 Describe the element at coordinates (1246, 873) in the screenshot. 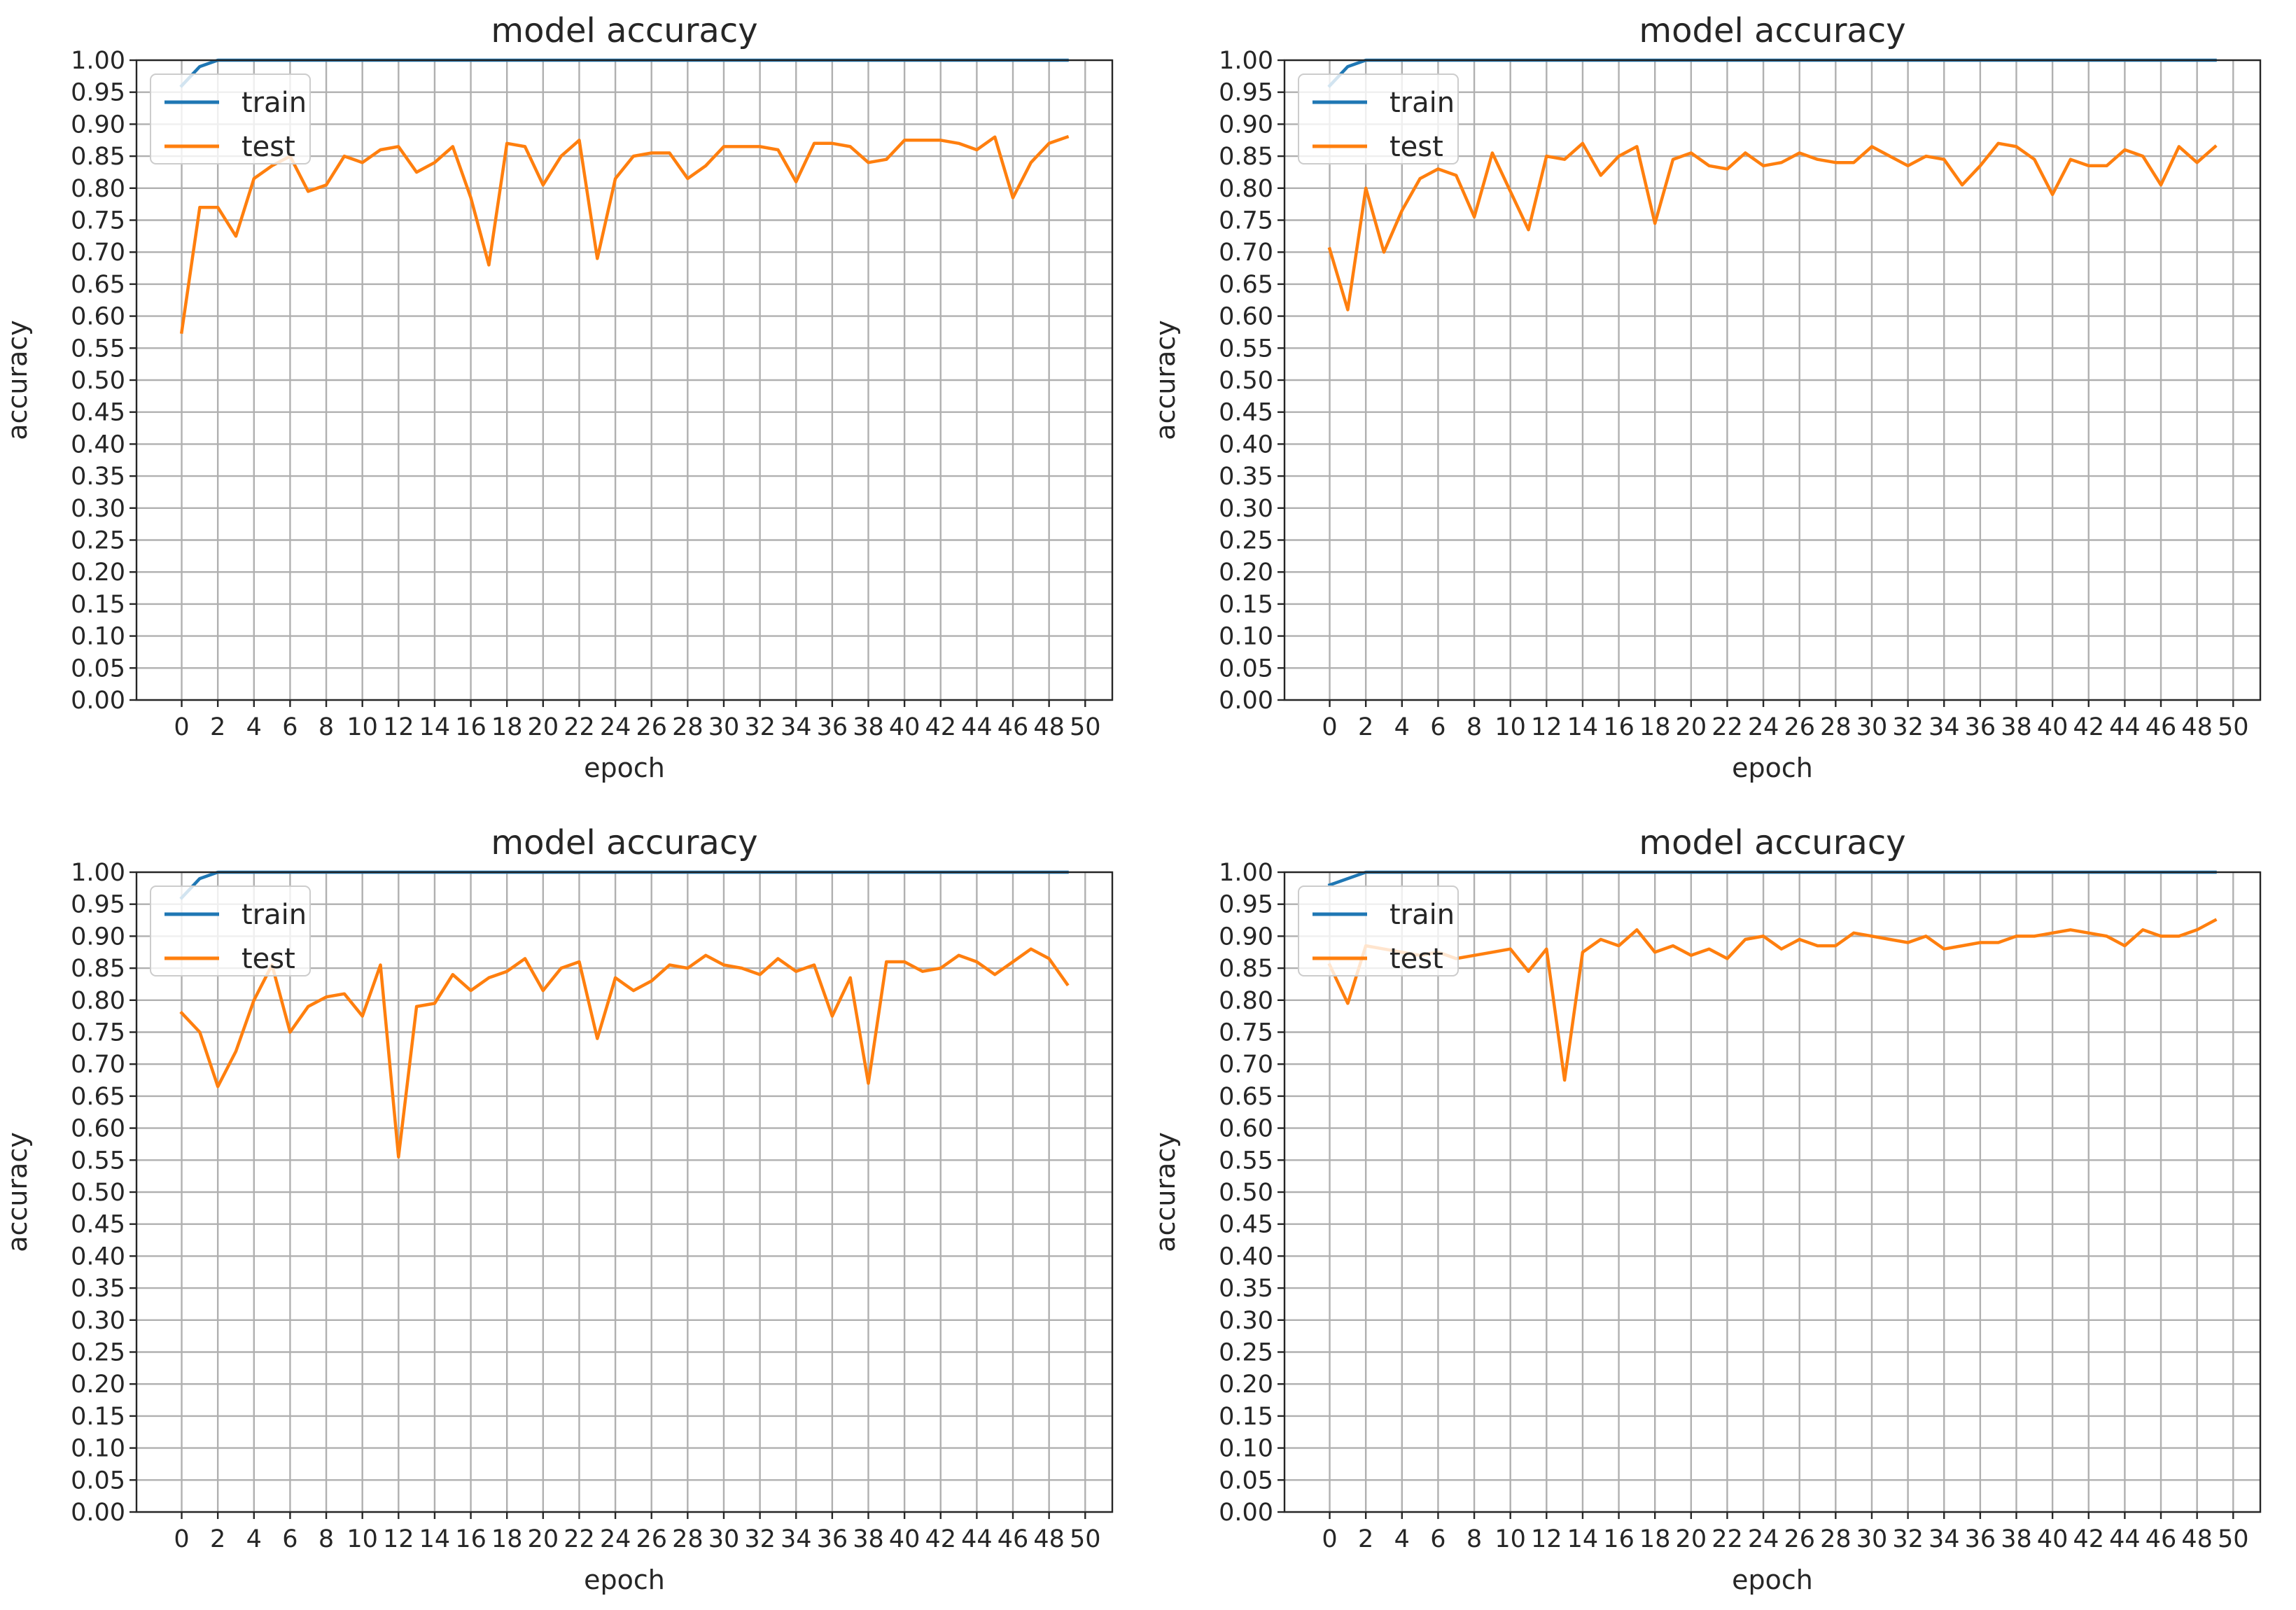

I see `y-tick-label: 1.00` at that location.